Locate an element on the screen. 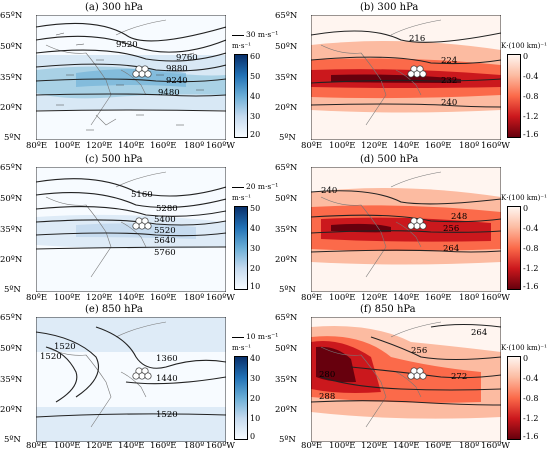 The image size is (550, 453). reference-vector: 30 m·s⁻¹ is located at coordinates (255, 34).